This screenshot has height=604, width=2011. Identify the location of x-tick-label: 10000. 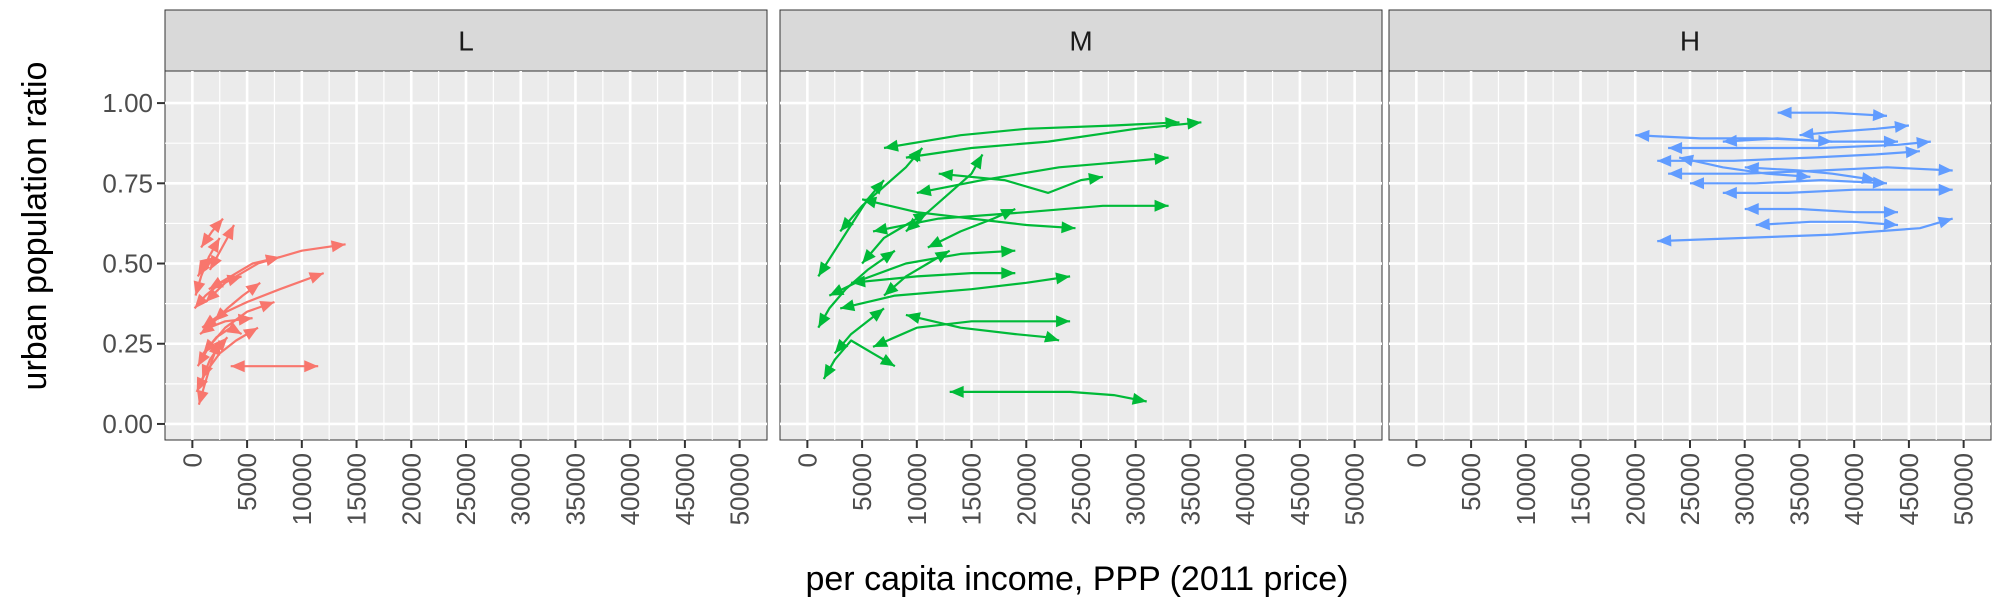
(1526, 489).